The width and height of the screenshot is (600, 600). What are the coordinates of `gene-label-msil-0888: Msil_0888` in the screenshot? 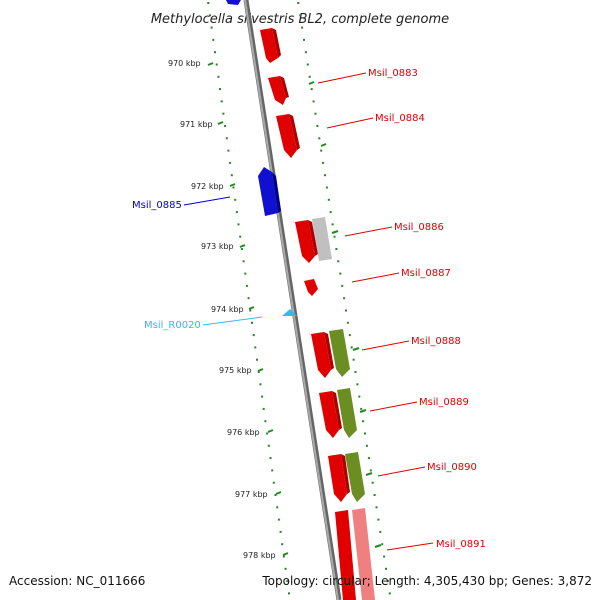 It's located at (436, 341).